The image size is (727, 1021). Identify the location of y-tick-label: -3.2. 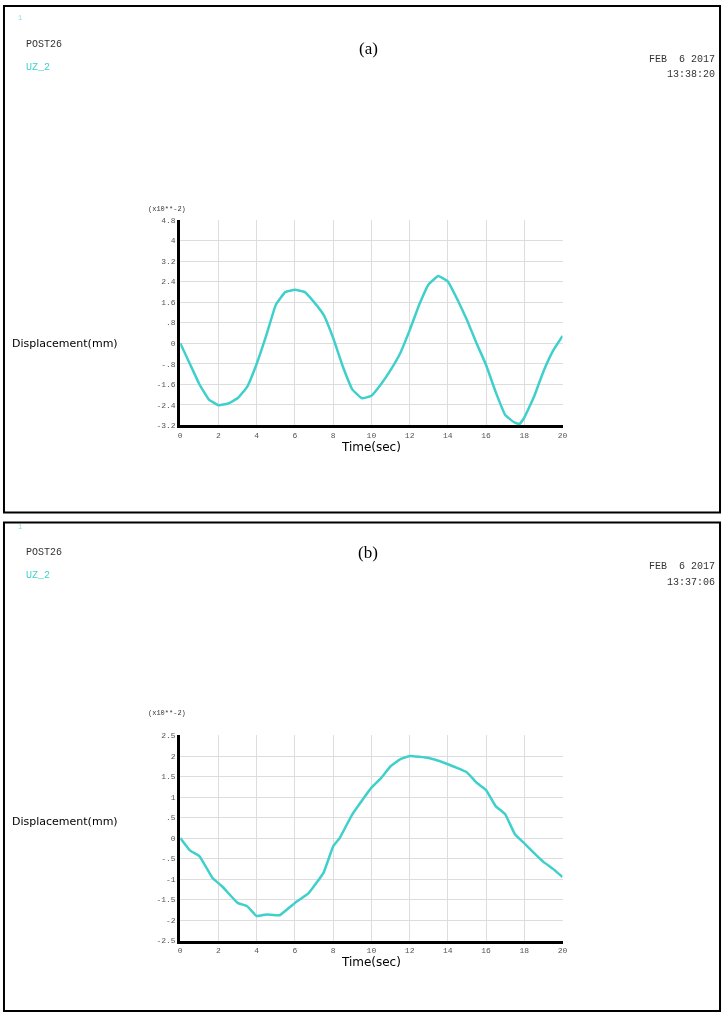
(166, 426).